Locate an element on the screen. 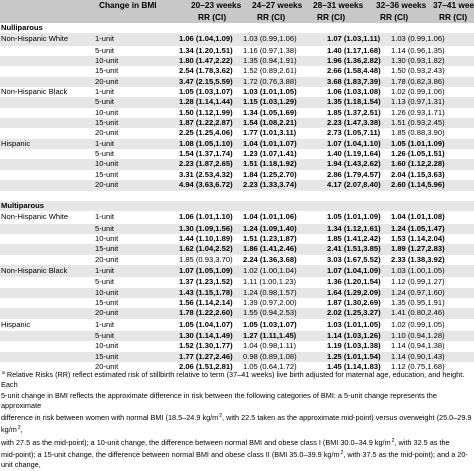 The width and height of the screenshot is (474, 471). rr-cell: 1.77 (1.01,3.11) is located at coordinates (270, 133).